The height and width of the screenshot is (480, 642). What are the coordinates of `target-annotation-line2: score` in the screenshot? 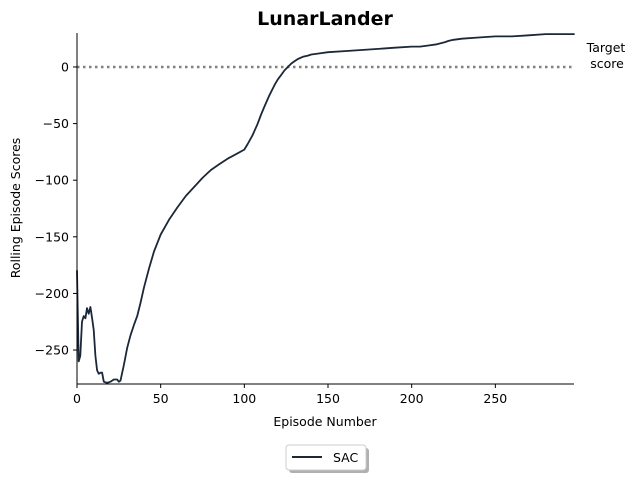 It's located at (607, 63).